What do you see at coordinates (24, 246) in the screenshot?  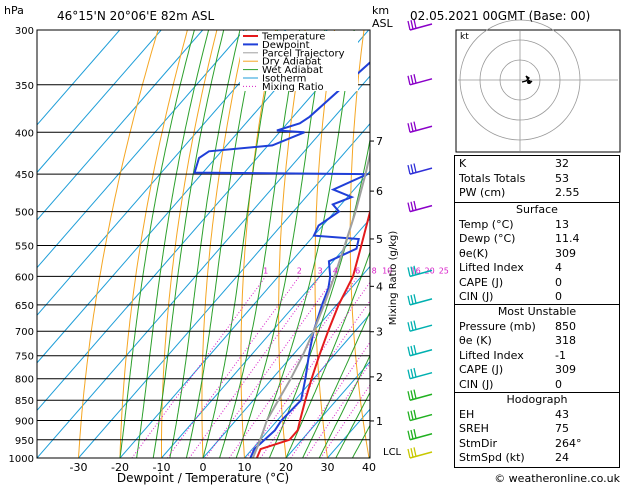 I see `pressure-tick-label: 550` at bounding box center [24, 246].